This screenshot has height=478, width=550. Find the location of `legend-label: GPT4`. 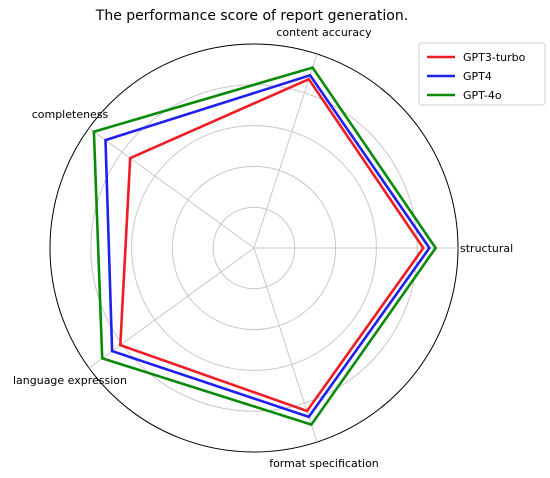

legend-label: GPT4 is located at coordinates (477, 76).